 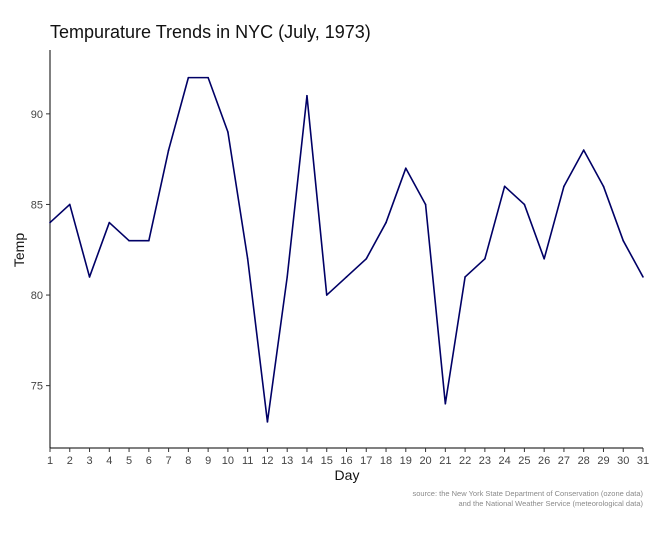 I want to click on x-tick-label: 9, so click(x=208, y=461).